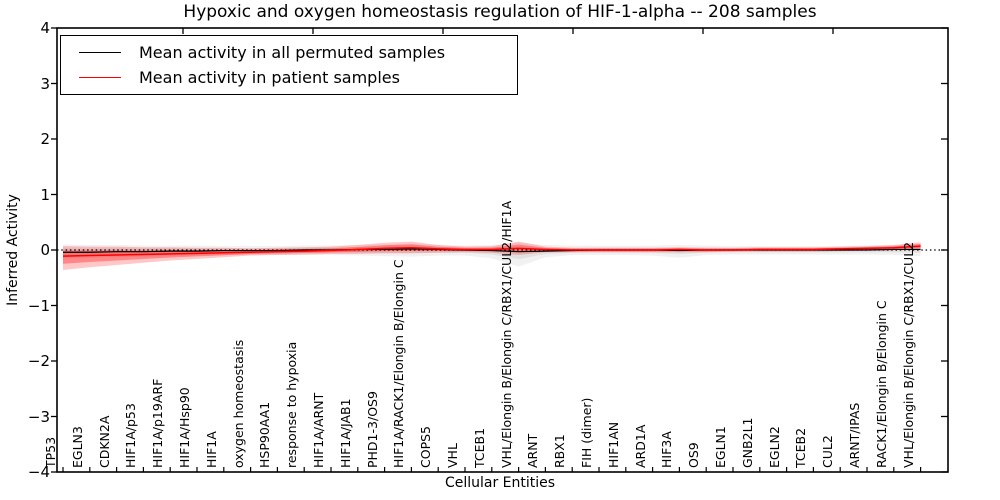 The height and width of the screenshot is (500, 1000). What do you see at coordinates (345, 433) in the screenshot?
I see `x-tick-label: HIF1A/JAB1` at bounding box center [345, 433].